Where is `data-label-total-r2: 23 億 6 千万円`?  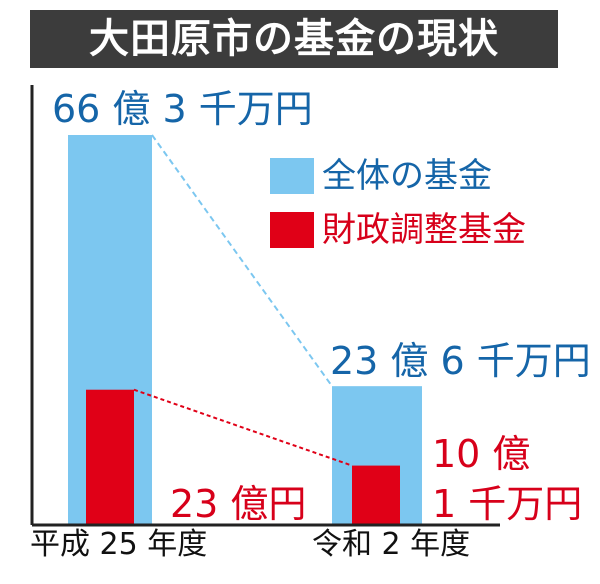 data-label-total-r2: 23 億 6 千万円 is located at coordinates (460, 361).